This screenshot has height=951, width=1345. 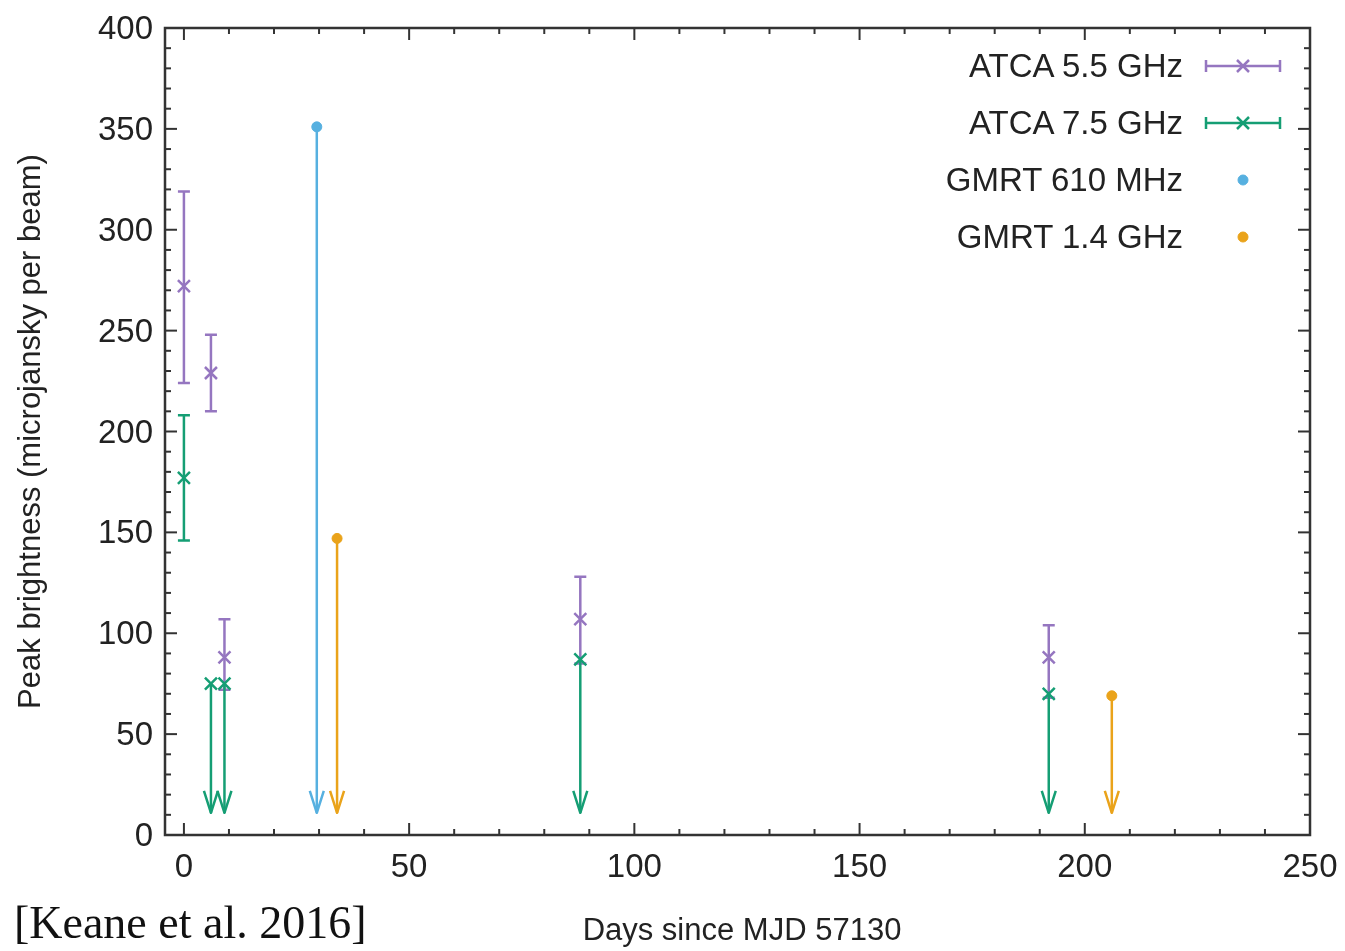 I want to click on y-tick-label: 300, so click(x=125, y=229).